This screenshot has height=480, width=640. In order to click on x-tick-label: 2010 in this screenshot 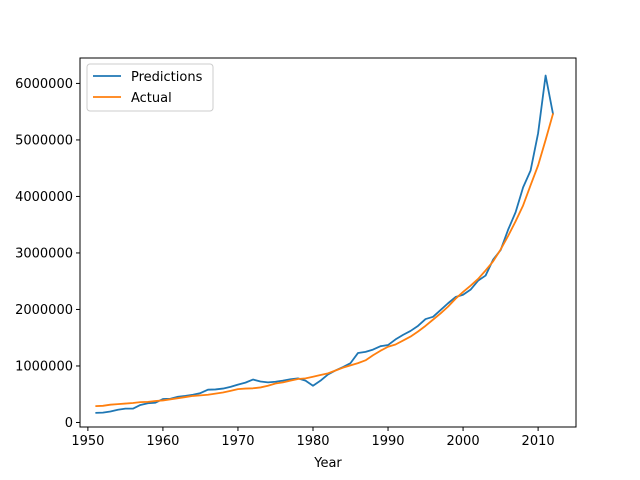, I will do `click(538, 441)`.